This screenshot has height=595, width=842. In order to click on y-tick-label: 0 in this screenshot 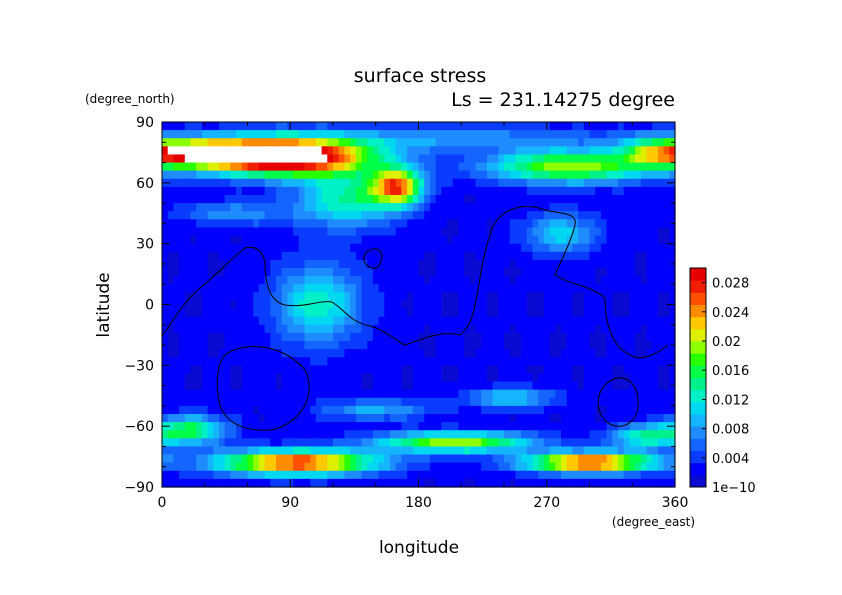, I will do `click(149, 306)`.